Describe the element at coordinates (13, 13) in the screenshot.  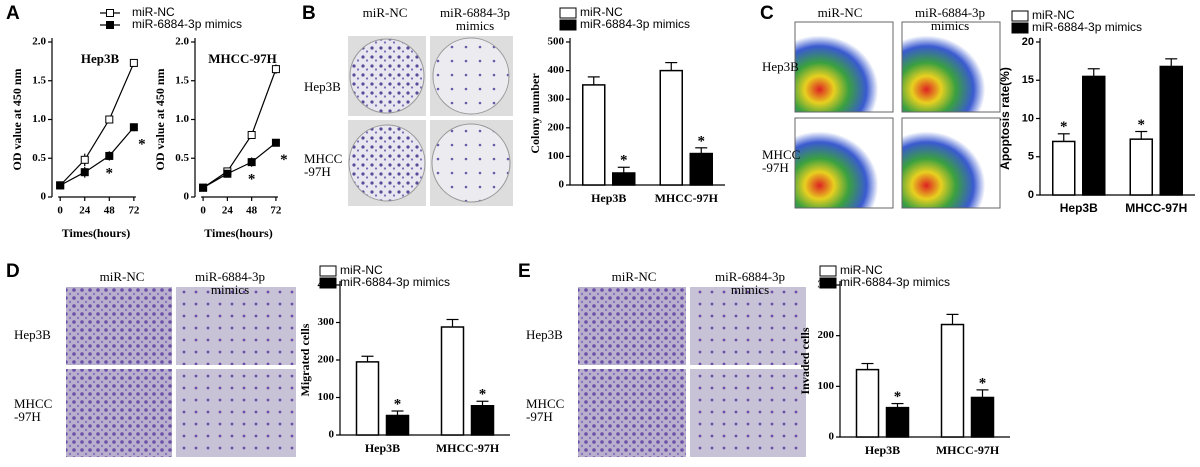
I see `panel-letter: A` at that location.